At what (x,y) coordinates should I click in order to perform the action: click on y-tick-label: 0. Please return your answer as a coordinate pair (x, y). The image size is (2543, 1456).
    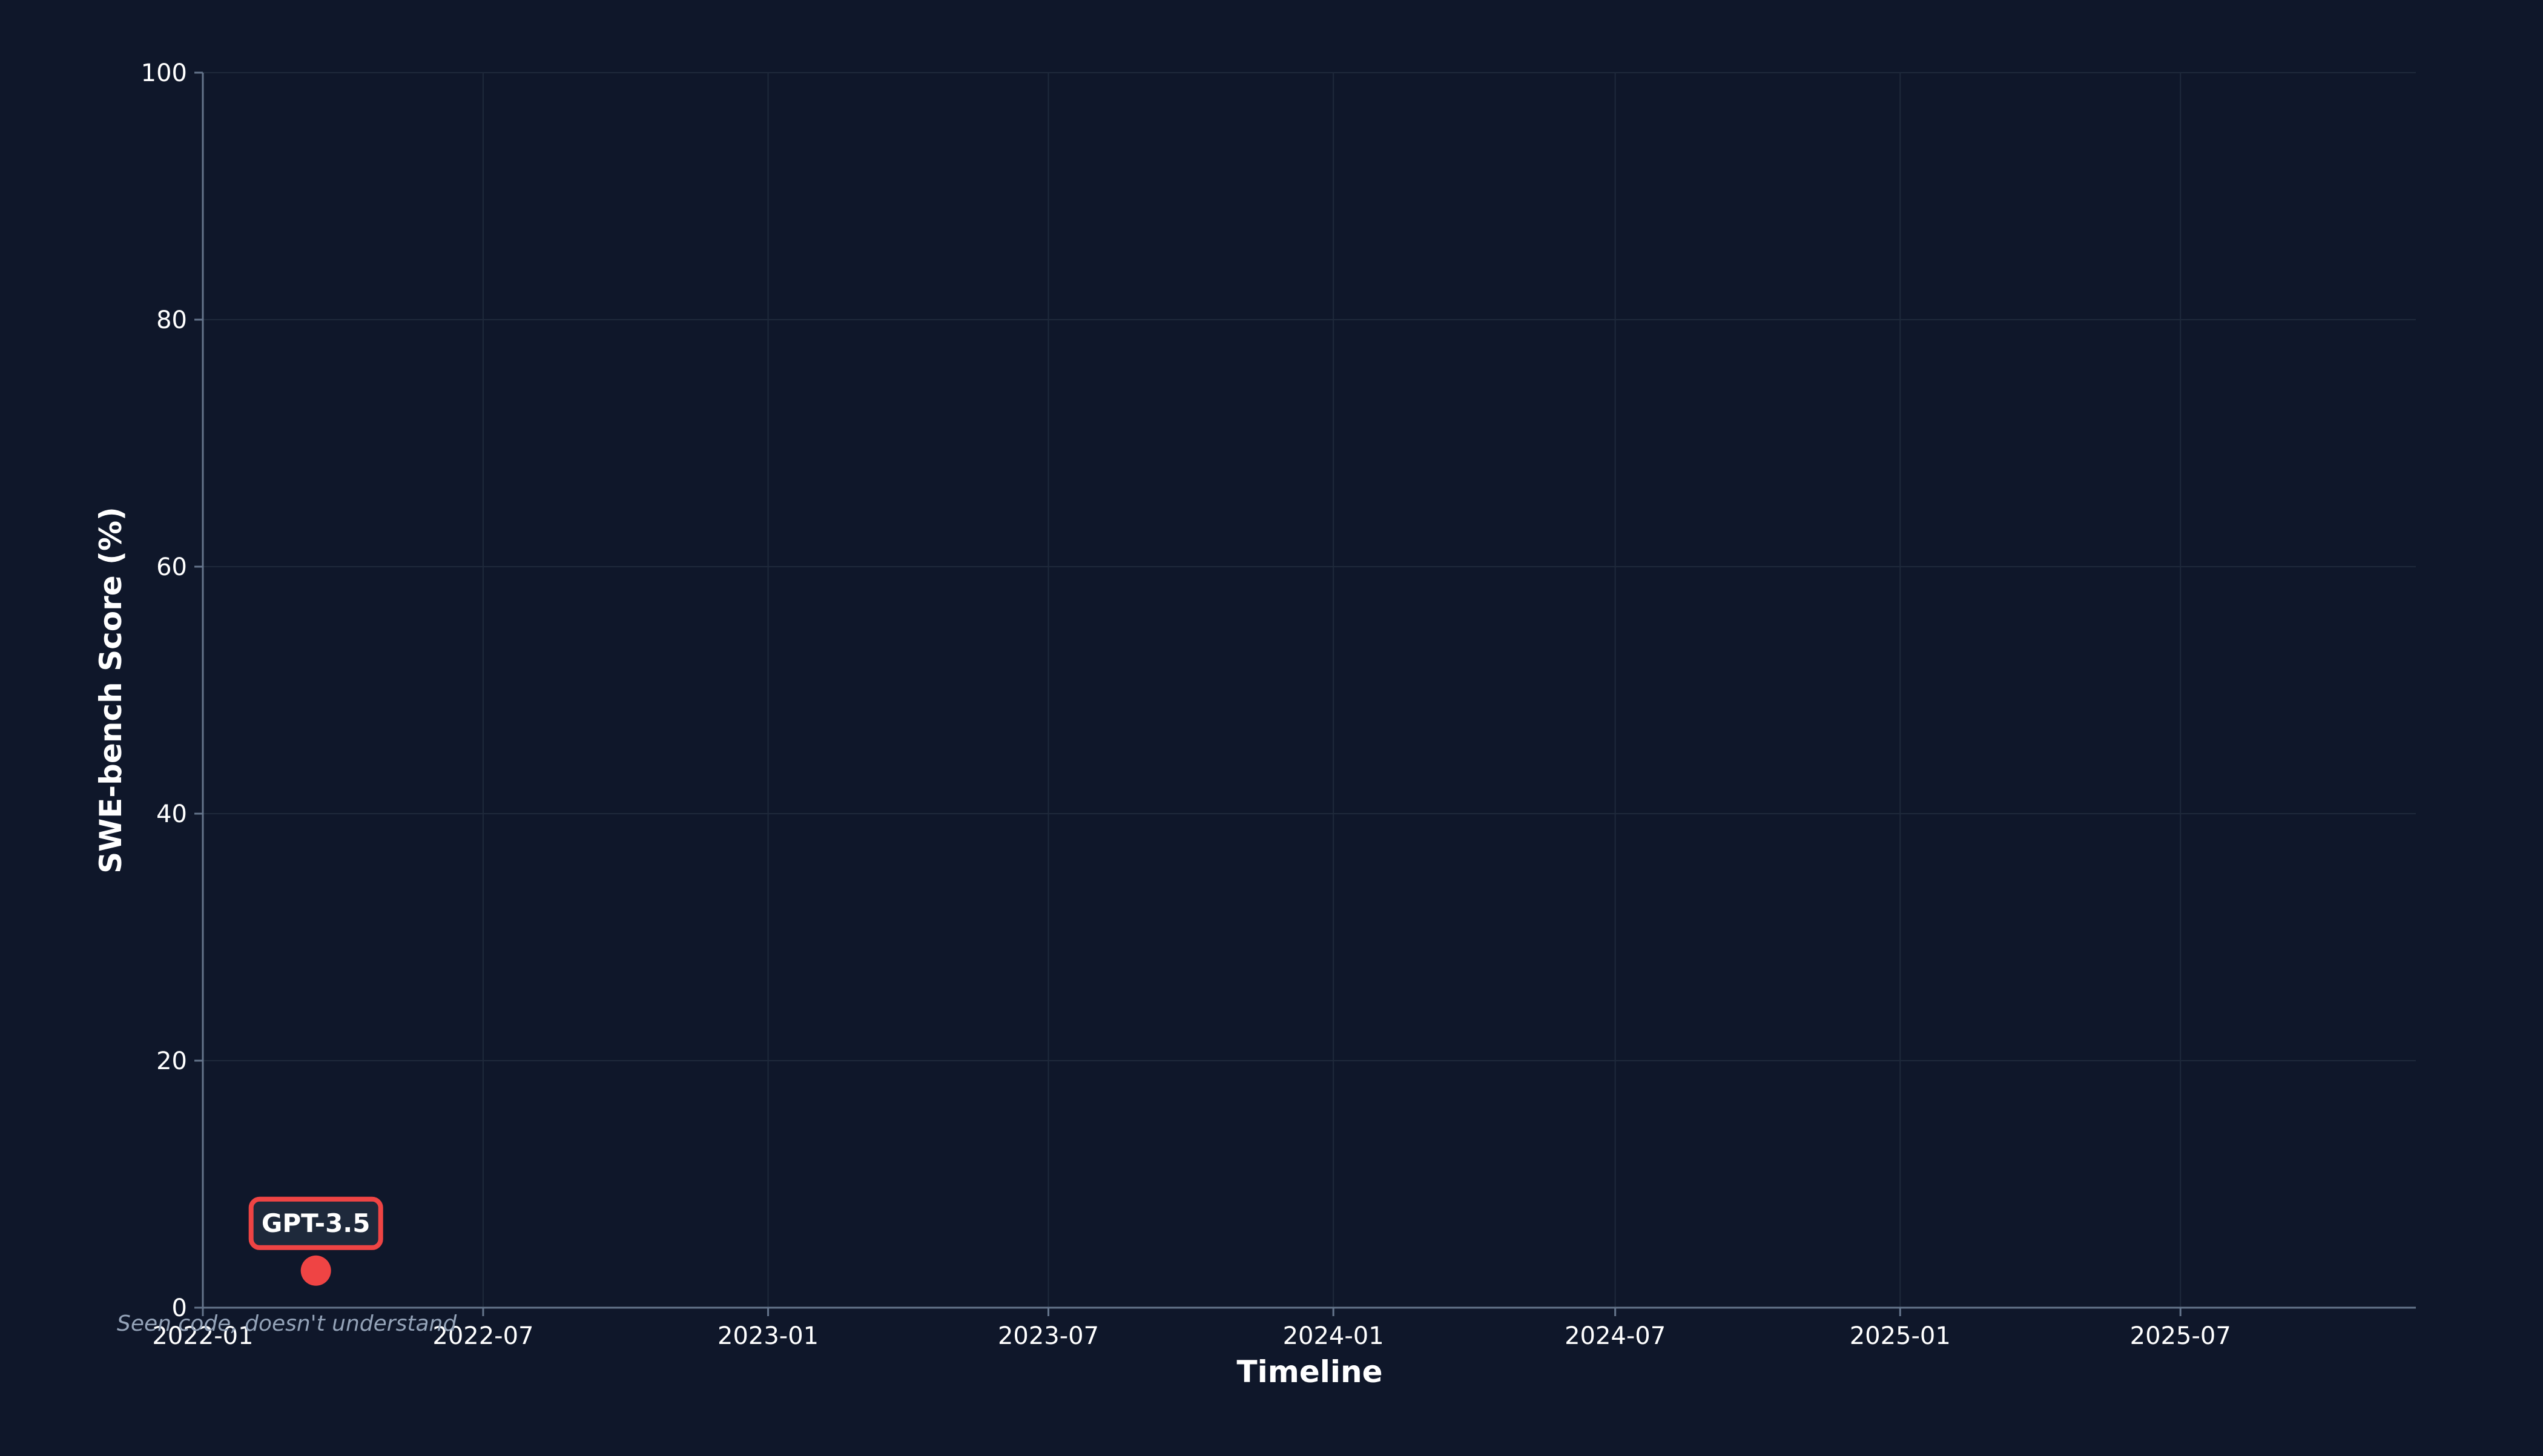
    Looking at the image, I should click on (180, 1308).